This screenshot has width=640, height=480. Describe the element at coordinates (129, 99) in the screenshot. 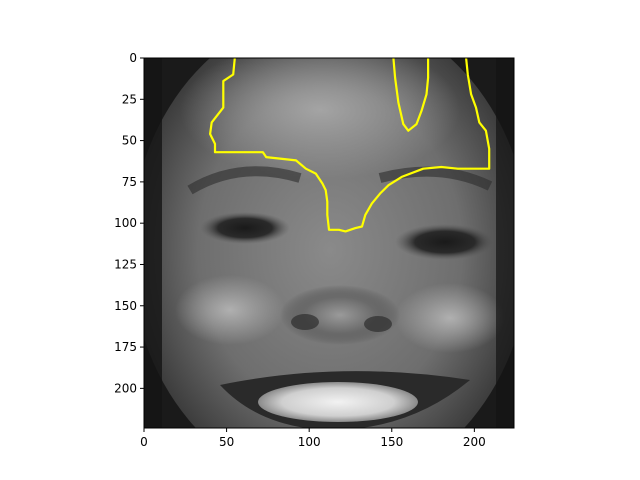

I see `y-tick-label: 25` at that location.